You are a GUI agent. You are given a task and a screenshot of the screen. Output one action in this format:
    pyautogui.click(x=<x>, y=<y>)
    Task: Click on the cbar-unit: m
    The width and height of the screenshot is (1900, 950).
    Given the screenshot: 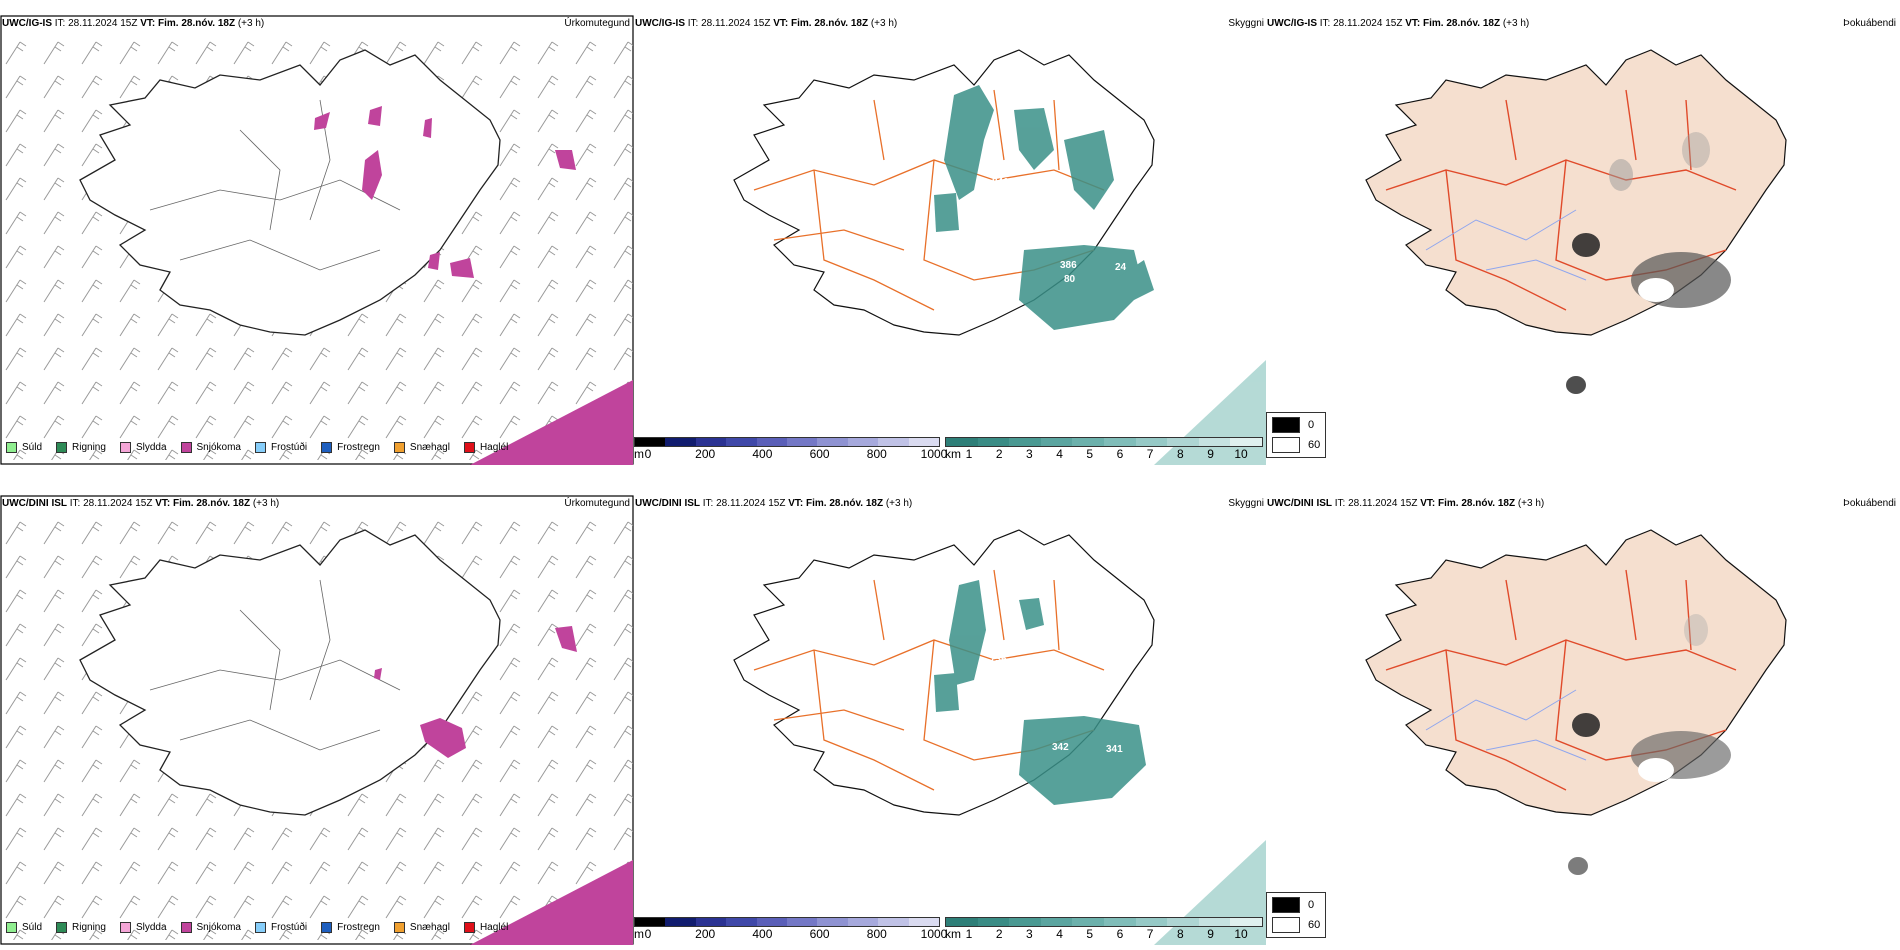 What is the action you would take?
    pyautogui.click(x=639, y=934)
    